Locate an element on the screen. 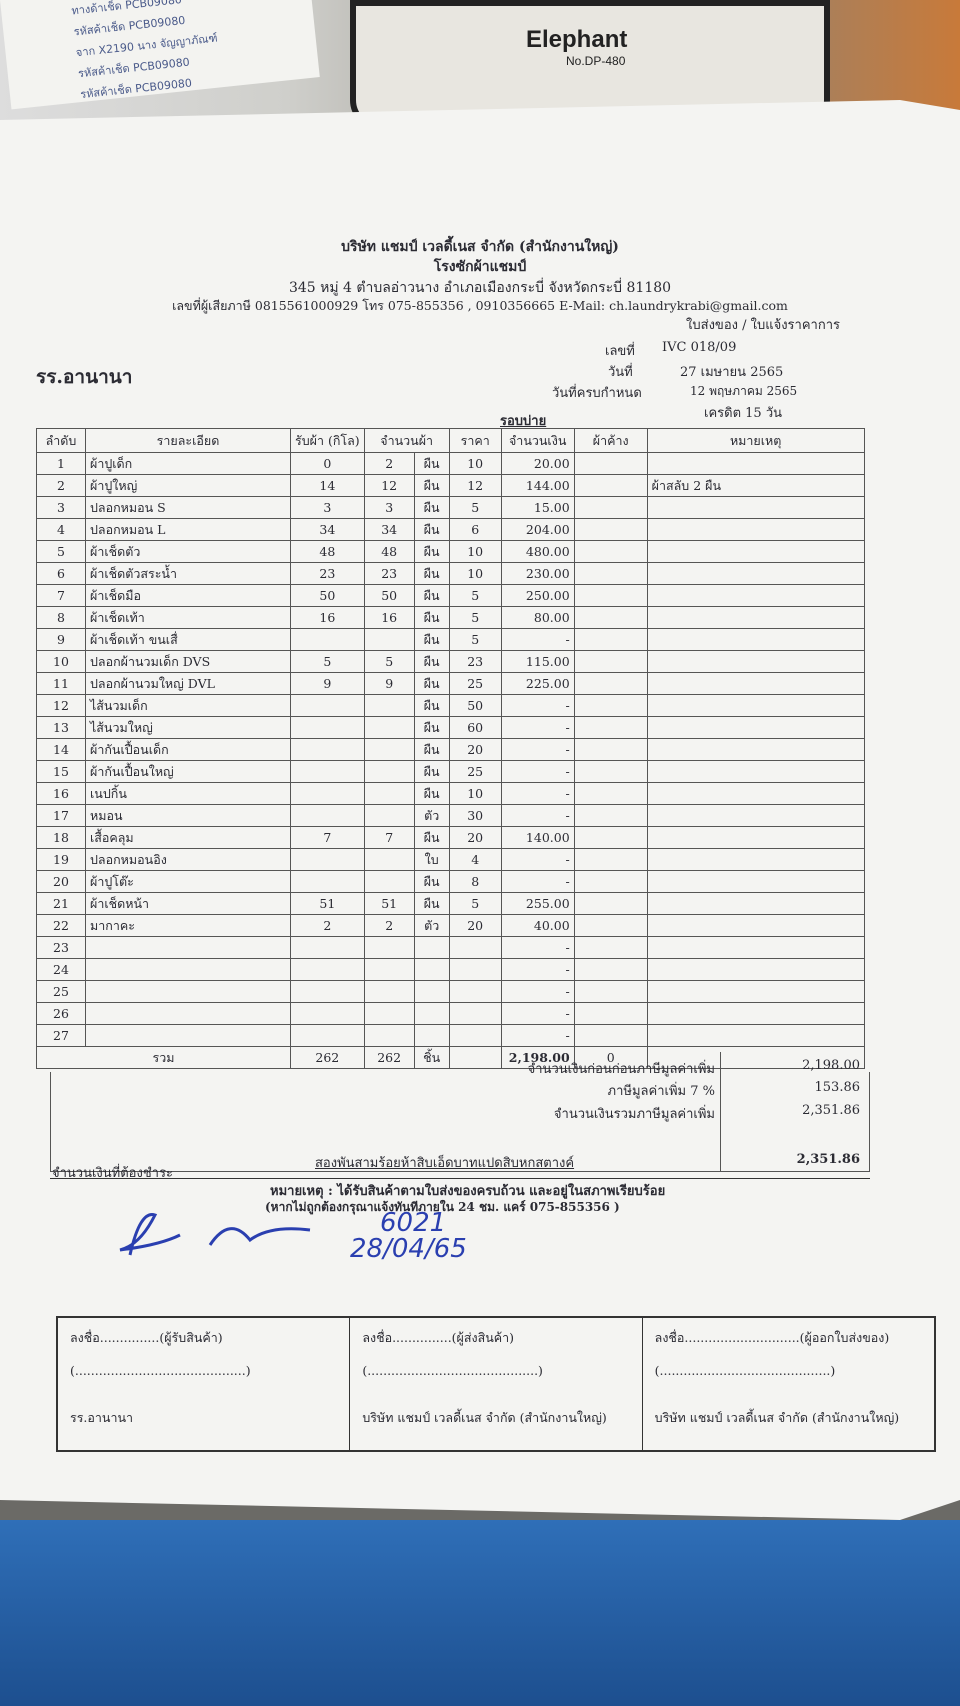  item-description: ผ้าปูโต๊ะ is located at coordinates (188, 881).